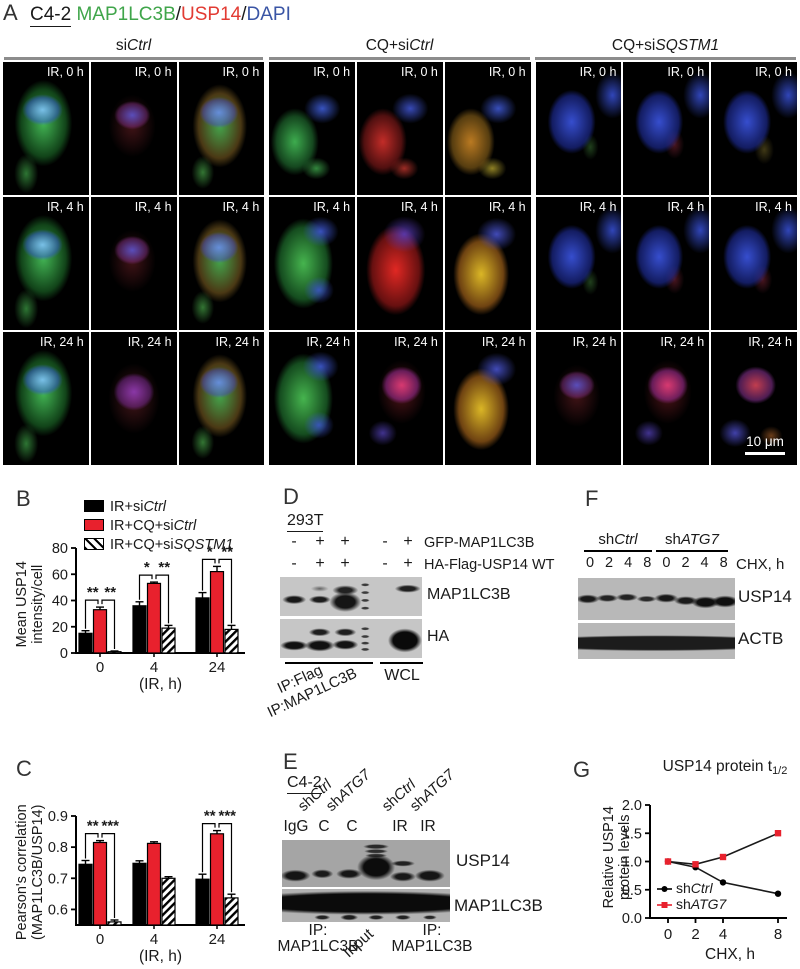  What do you see at coordinates (665, 48) in the screenshot?
I see `group-label-3: CQ+siSQSTM1` at bounding box center [665, 48].